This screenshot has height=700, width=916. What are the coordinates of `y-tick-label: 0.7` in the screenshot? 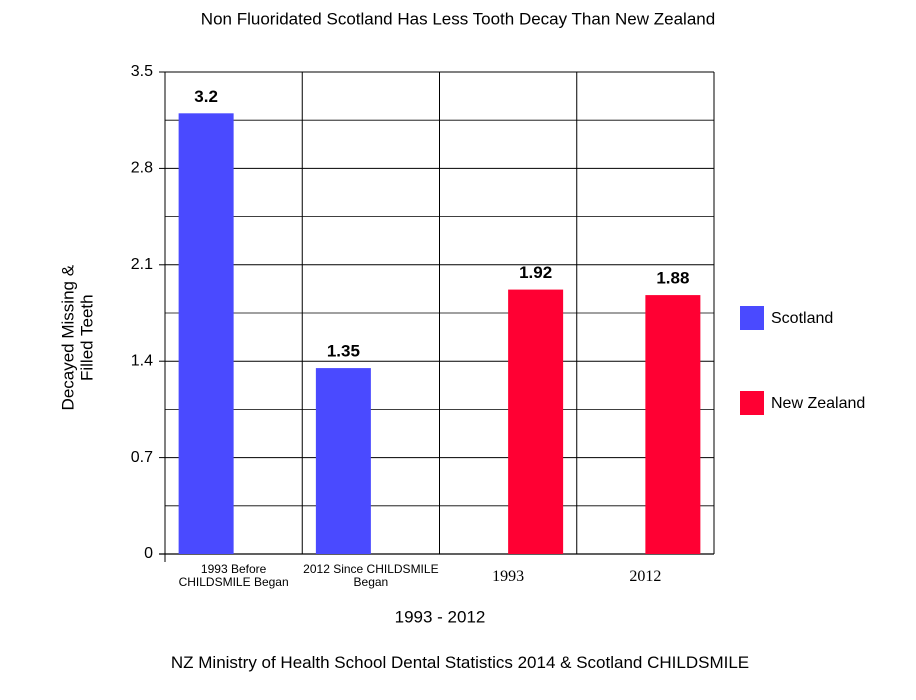 It's located at (142, 457).